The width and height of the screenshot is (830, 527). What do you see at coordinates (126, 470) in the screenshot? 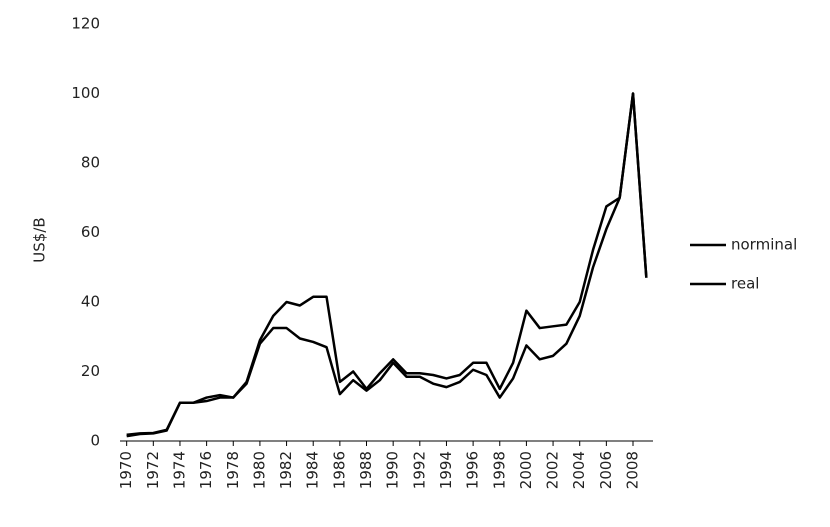
I see `x-tick-label: 1970` at bounding box center [126, 470].